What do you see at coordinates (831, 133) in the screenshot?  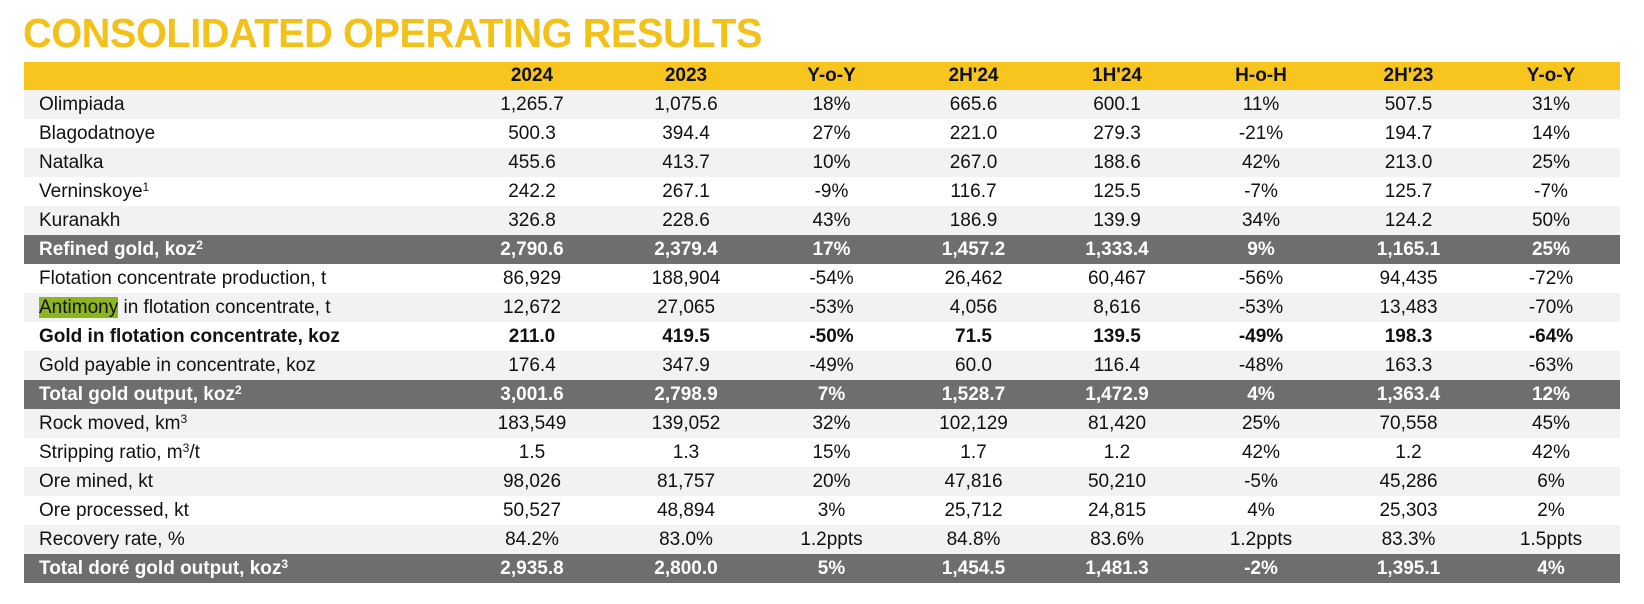 I see `cell-y-o-y: 27%` at bounding box center [831, 133].